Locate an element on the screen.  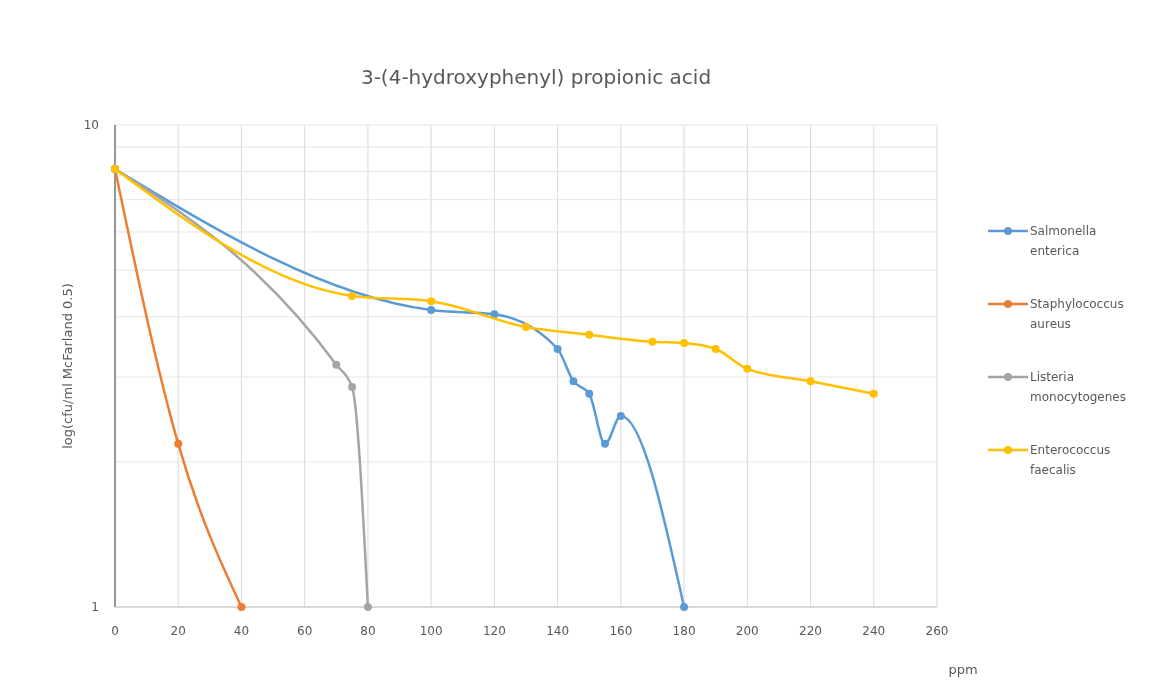
chart-title: 3-(4-hydroxyphenyl) propionic acid is located at coordinates (536, 77).